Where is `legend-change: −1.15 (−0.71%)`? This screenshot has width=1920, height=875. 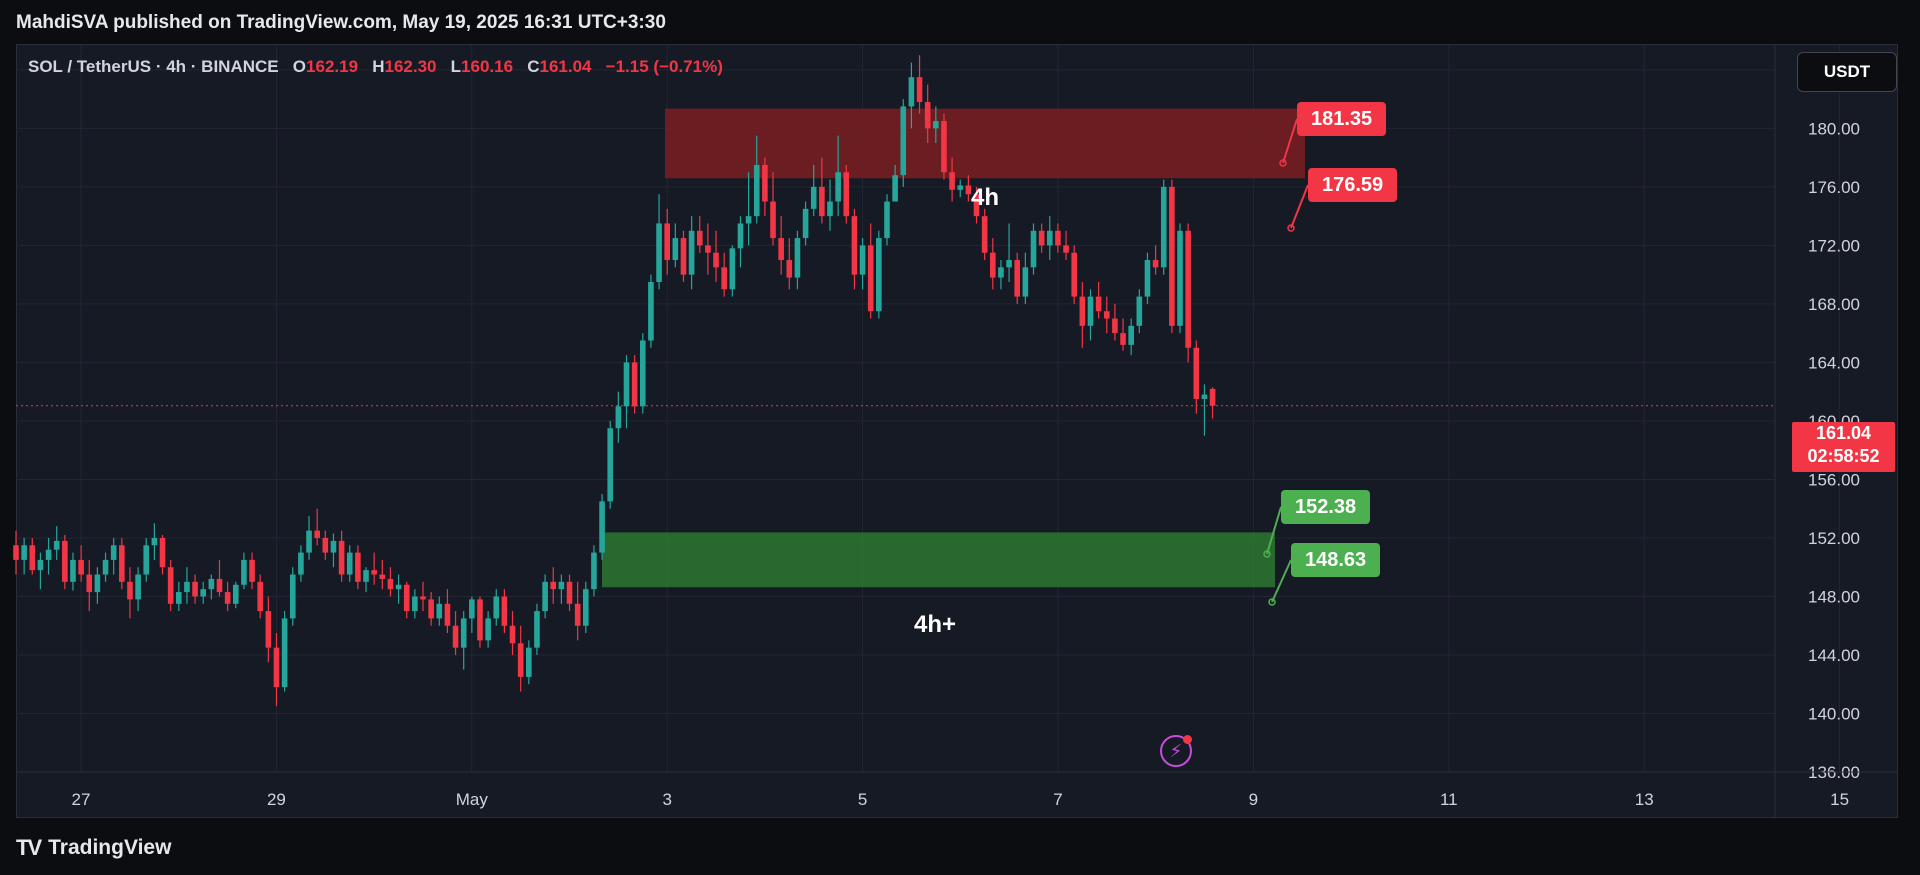 legend-change: −1.15 (−0.71%) is located at coordinates (664, 66).